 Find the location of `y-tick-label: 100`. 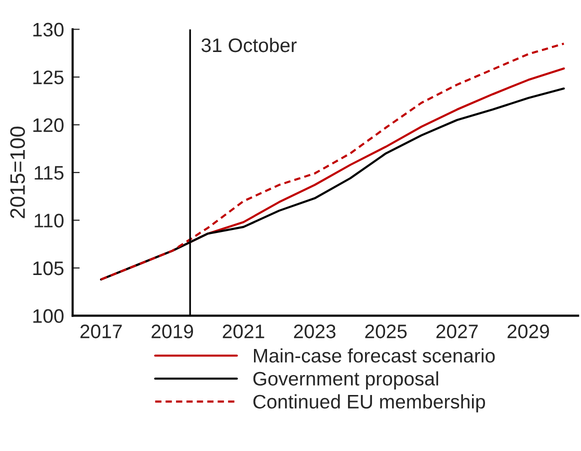

y-tick-label: 100 is located at coordinates (48, 316).